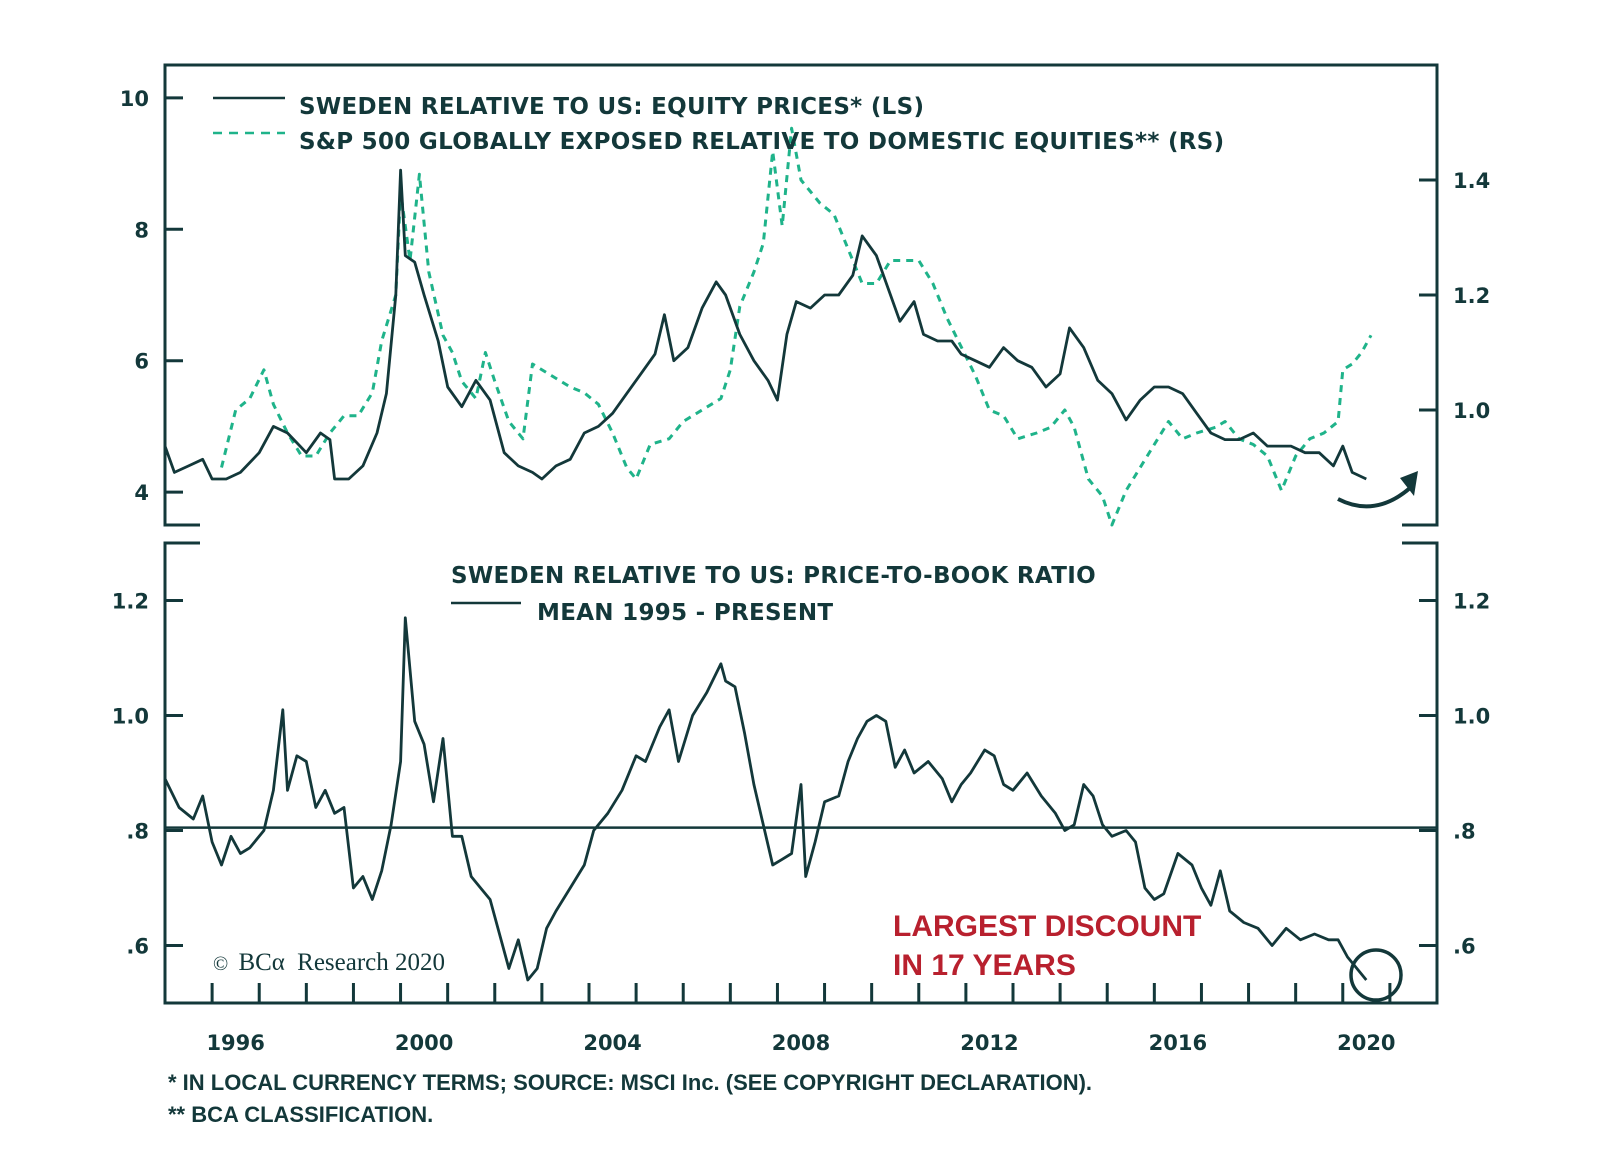  What do you see at coordinates (141, 493) in the screenshot?
I see `y-tick-label: 4` at bounding box center [141, 493].